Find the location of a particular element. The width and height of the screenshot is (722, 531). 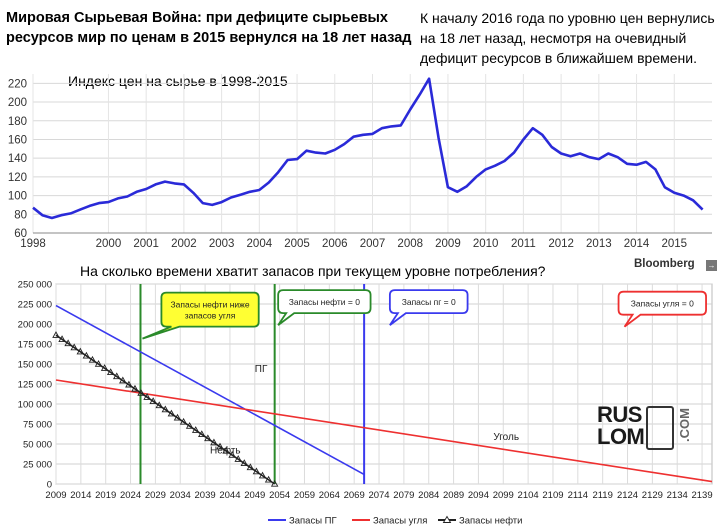

chart1-x-tick: 2015 is located at coordinates (674, 244).